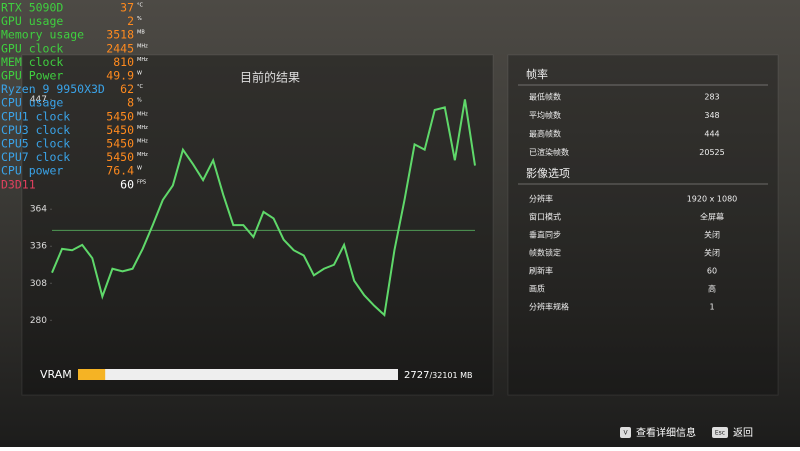  What do you see at coordinates (711, 134) in the screenshot?
I see `row-value: 444` at bounding box center [711, 134].